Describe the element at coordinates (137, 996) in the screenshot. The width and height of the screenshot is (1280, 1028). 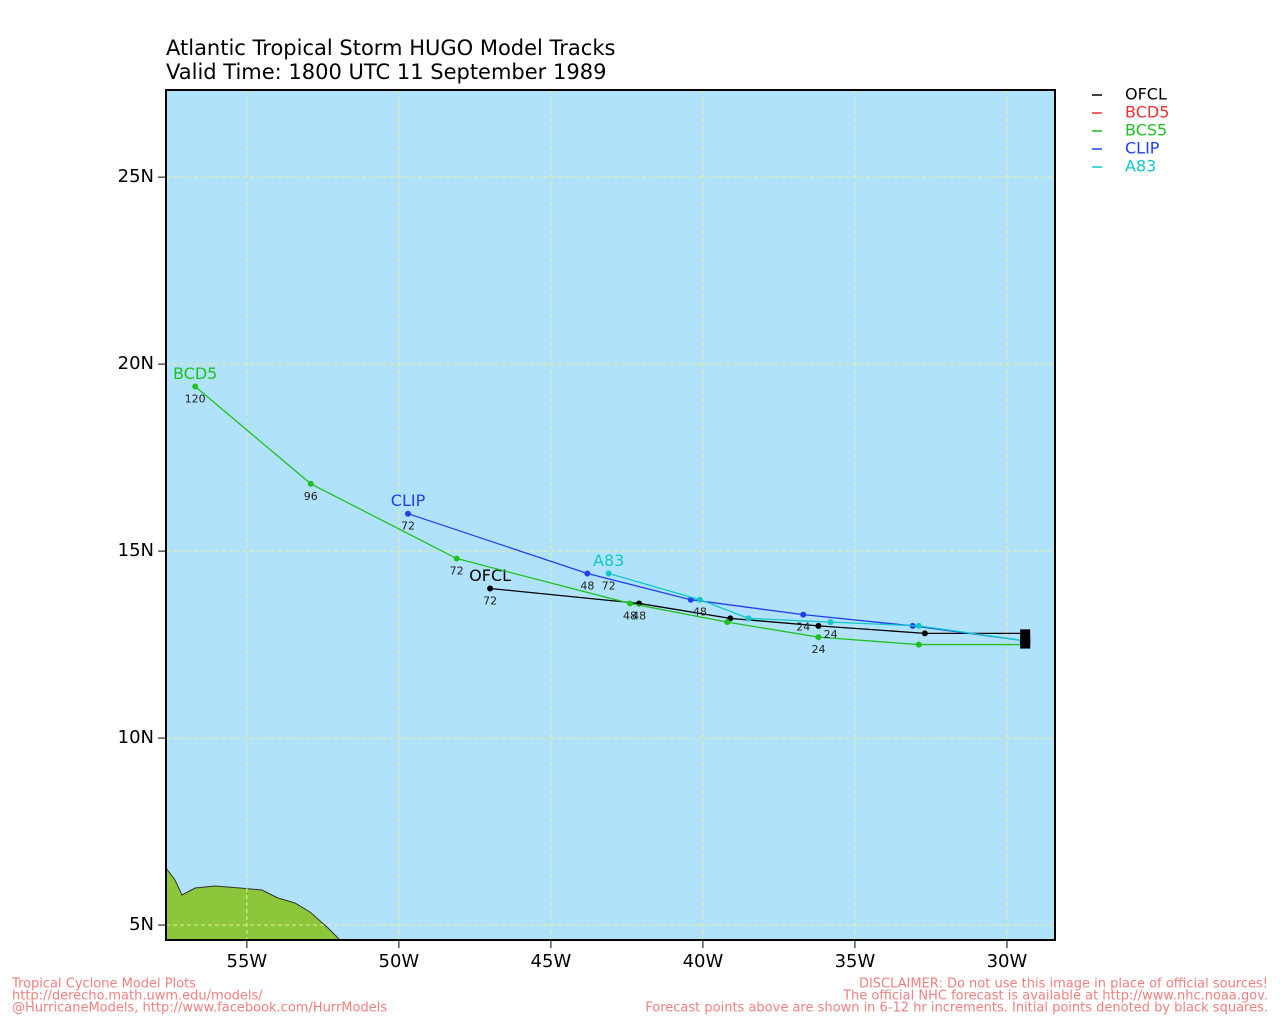
I see `footer-left: http://derecho.math.uwm.edu/models/` at that location.